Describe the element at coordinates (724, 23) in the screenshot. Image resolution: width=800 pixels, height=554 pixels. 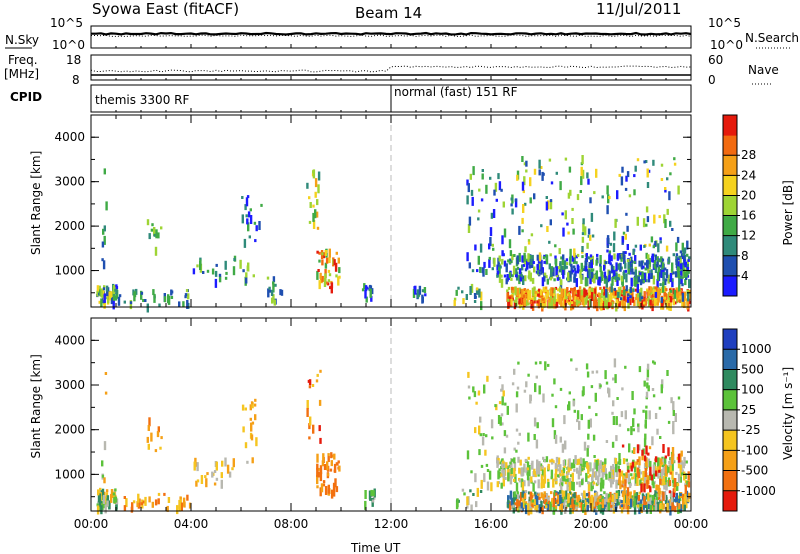
I see `nsearch-tick-top: 10^5` at that location.